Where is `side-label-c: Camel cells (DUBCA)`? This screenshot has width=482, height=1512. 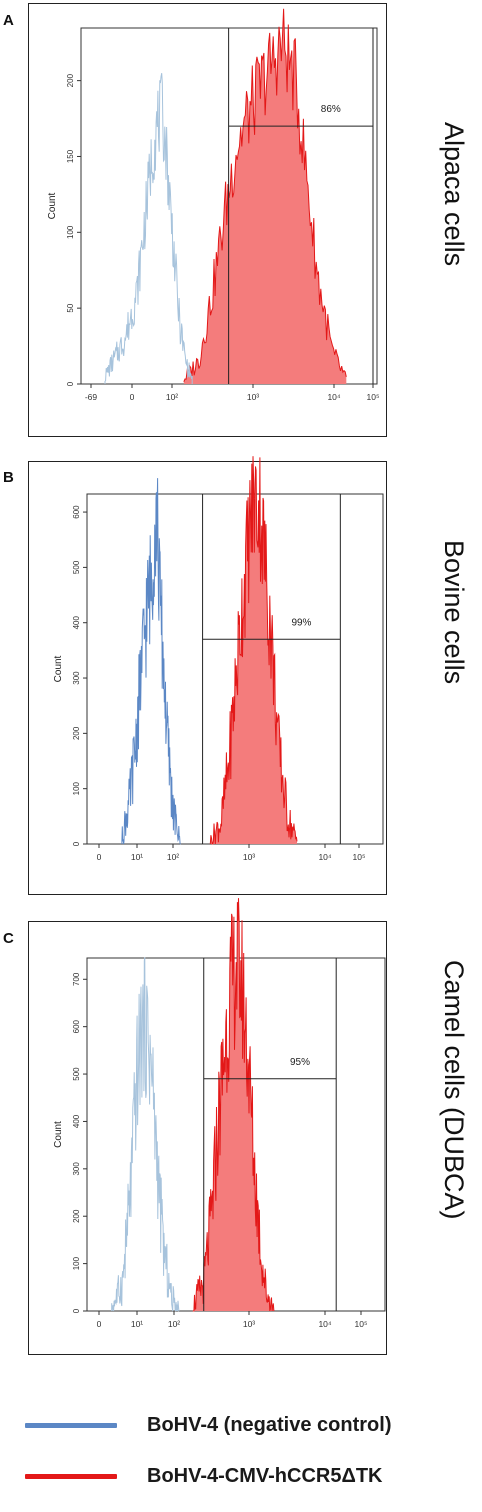 side-label-c: Camel cells (DUBCA) is located at coordinates (454, 1090).